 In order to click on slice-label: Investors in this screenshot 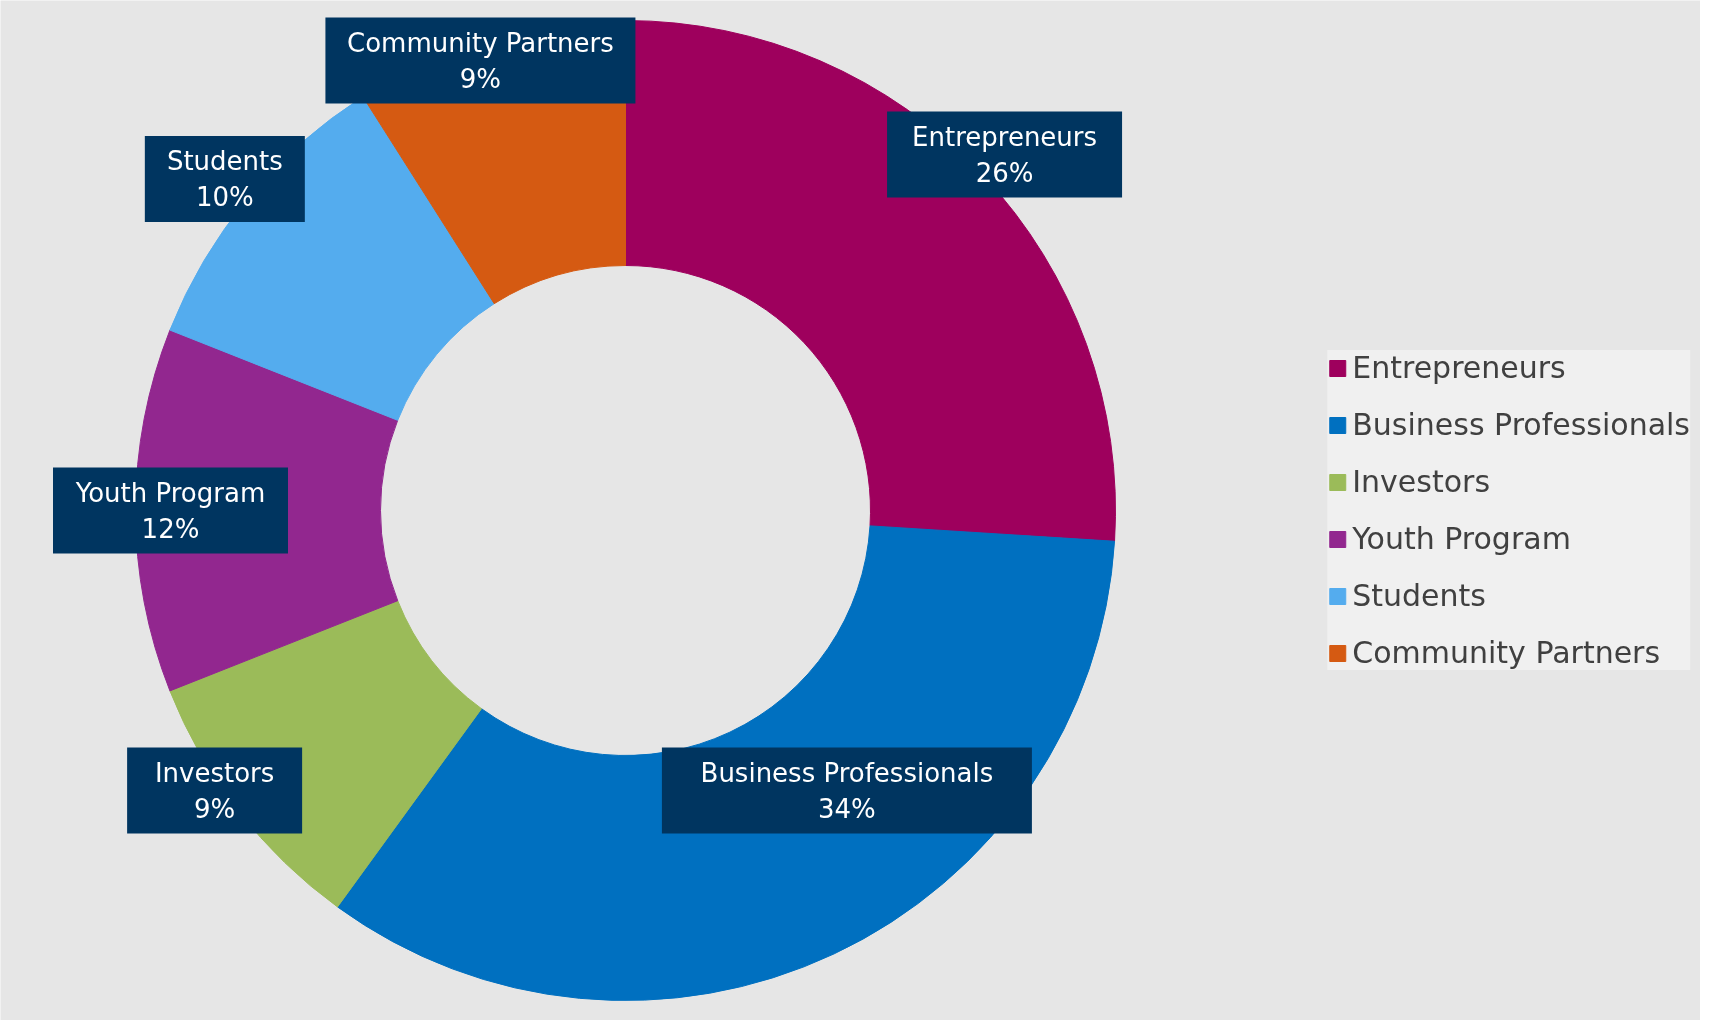, I will do `click(214, 772)`.